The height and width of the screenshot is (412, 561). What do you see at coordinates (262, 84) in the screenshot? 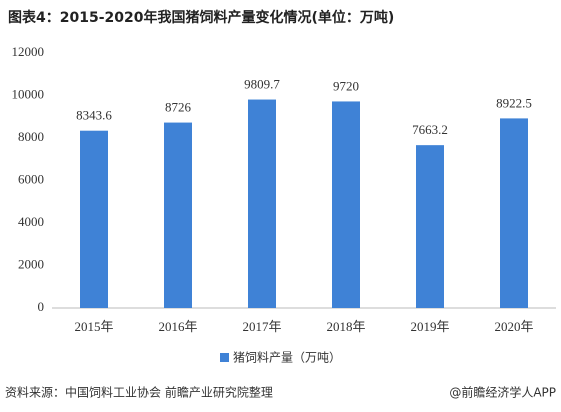
I see `value-label: 9809.7` at bounding box center [262, 84].